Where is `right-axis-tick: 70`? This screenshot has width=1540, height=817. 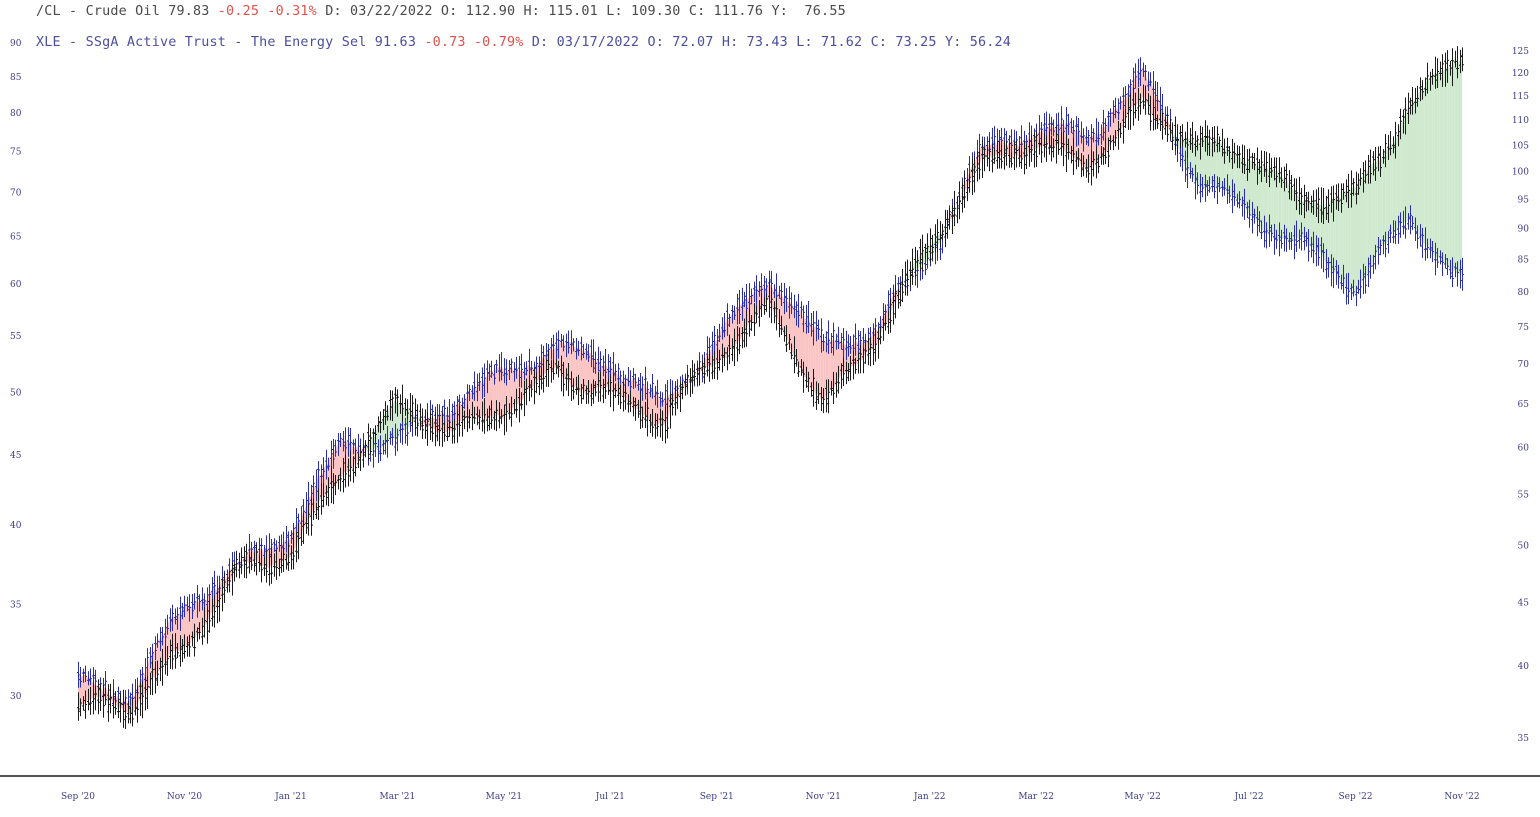
right-axis-tick: 70 is located at coordinates (1524, 365).